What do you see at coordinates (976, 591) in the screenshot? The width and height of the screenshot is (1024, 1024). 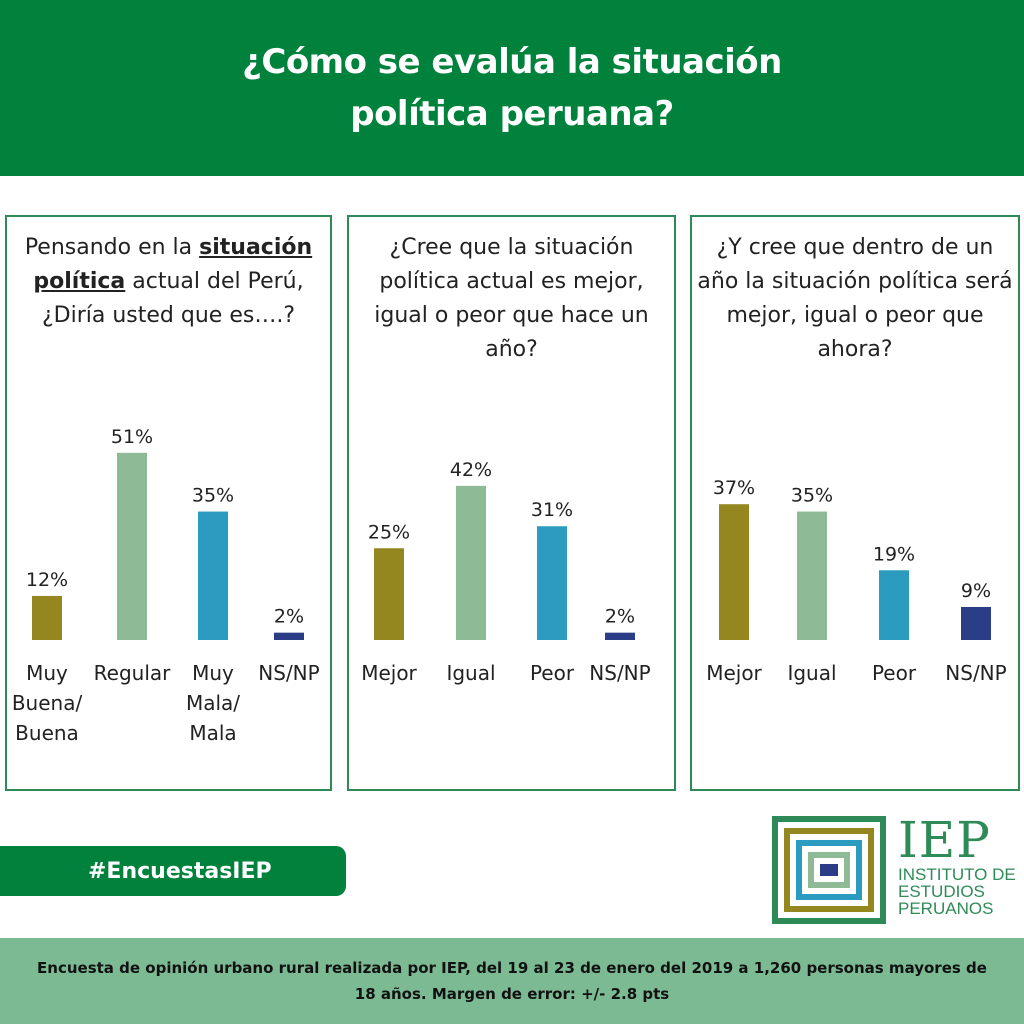 I see `data-label: 9%` at bounding box center [976, 591].